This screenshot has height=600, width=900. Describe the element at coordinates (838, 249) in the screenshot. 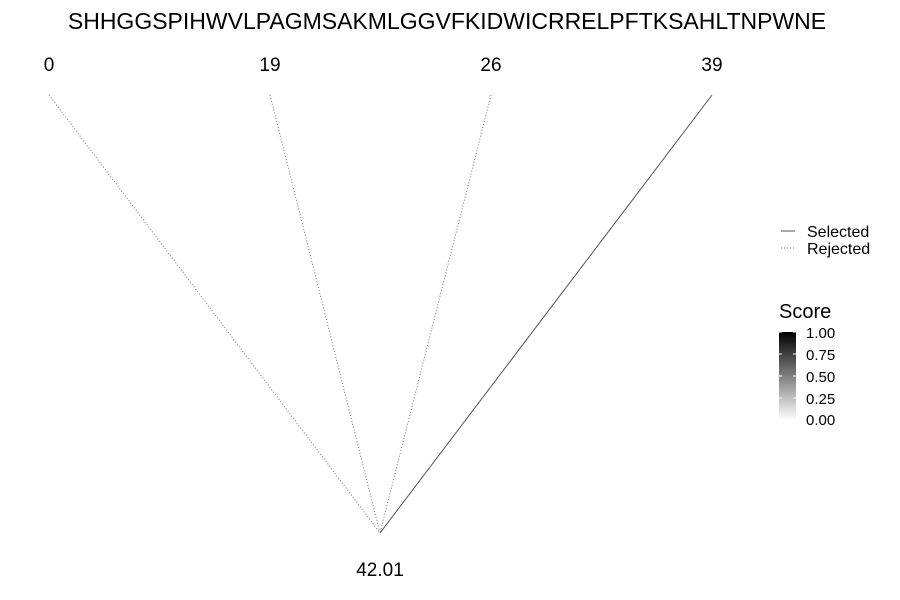

I see `legend-rejected-label: Rejected` at that location.